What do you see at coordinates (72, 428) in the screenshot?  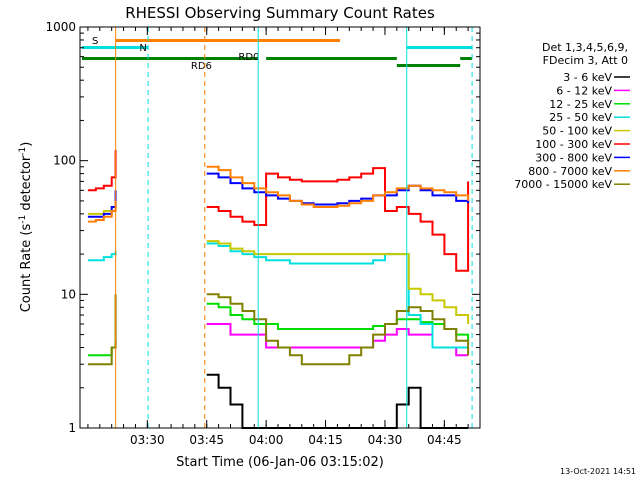 I see `y-tick-label: 1` at bounding box center [72, 428].